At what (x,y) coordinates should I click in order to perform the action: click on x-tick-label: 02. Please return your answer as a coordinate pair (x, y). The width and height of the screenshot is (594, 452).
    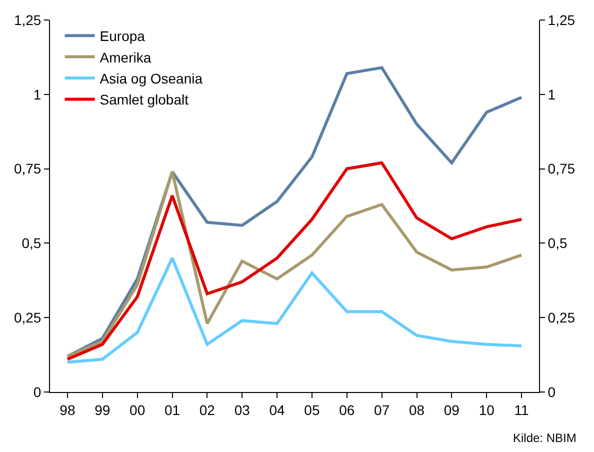
    Looking at the image, I should click on (207, 410).